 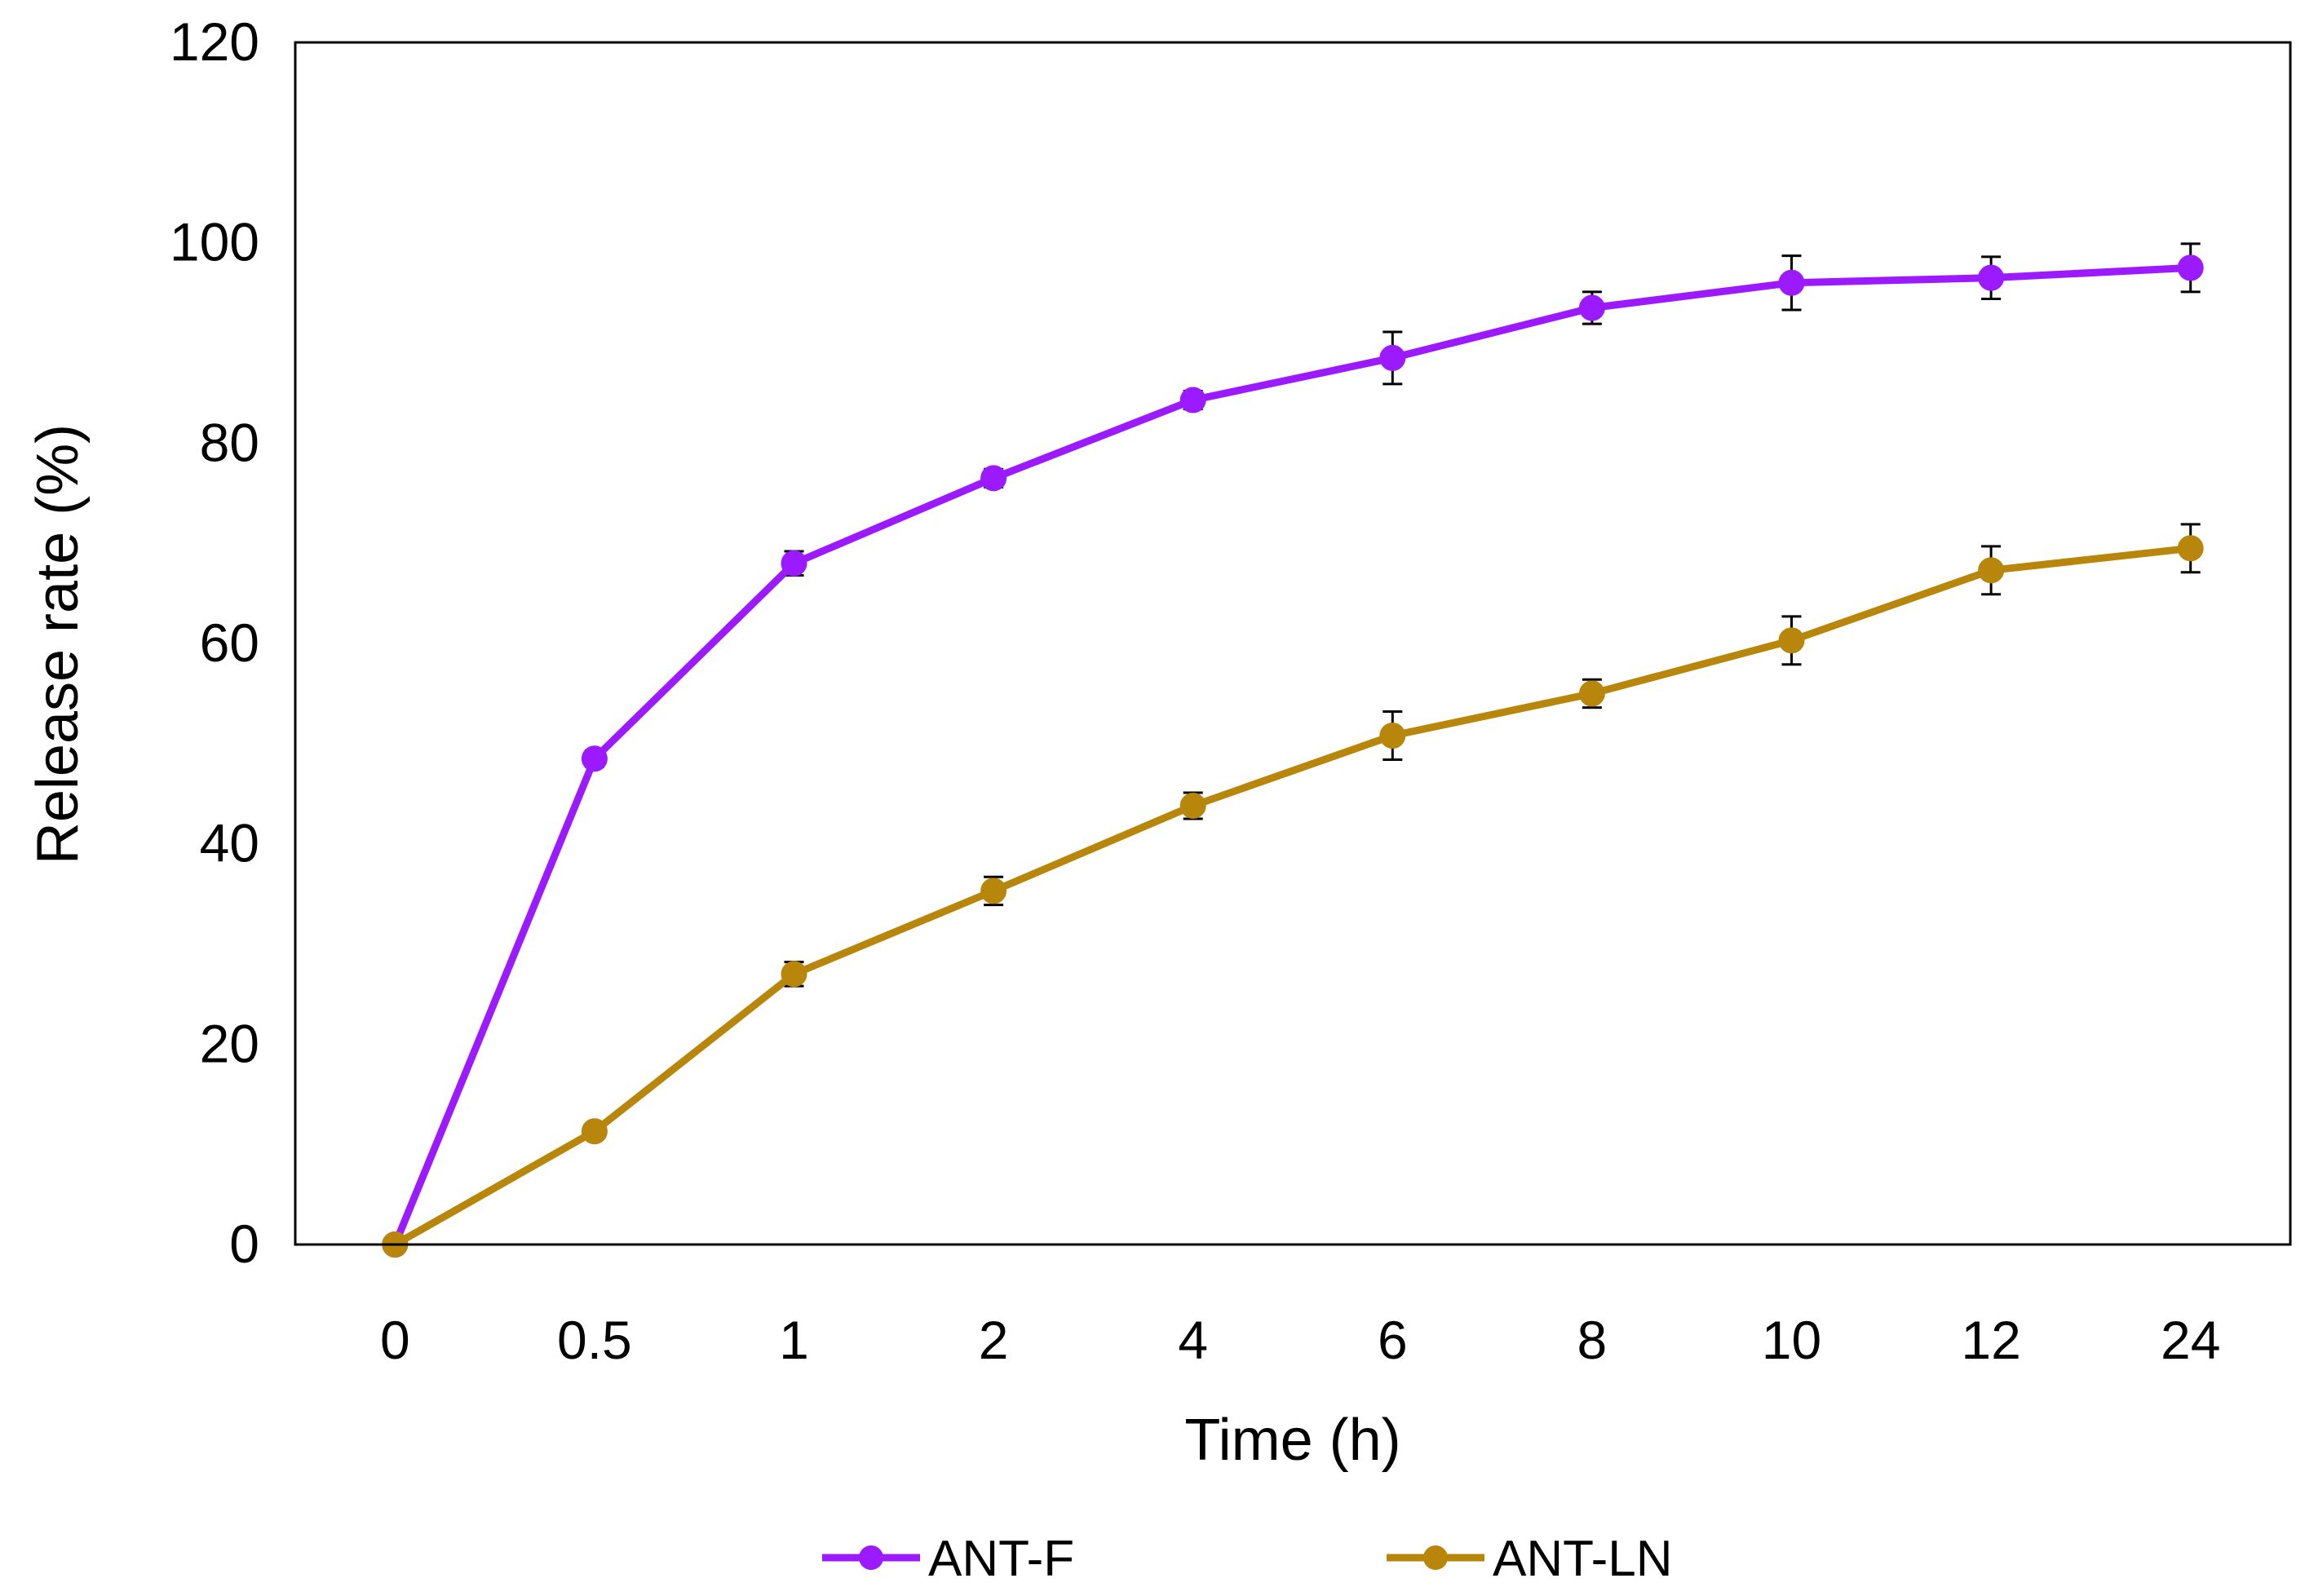 I want to click on legend-item: ANT-LN, so click(x=1529, y=1559).